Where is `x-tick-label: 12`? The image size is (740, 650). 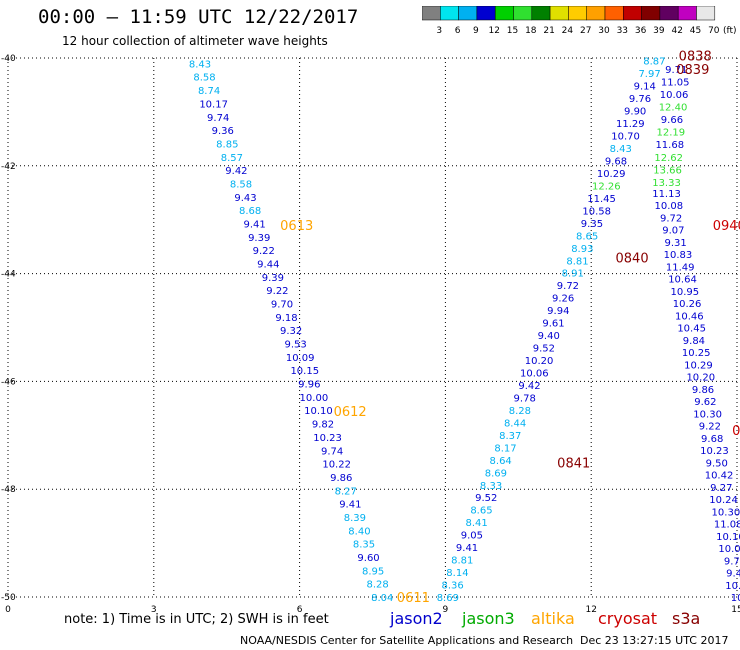
x-tick-label: 12 is located at coordinates (590, 610).